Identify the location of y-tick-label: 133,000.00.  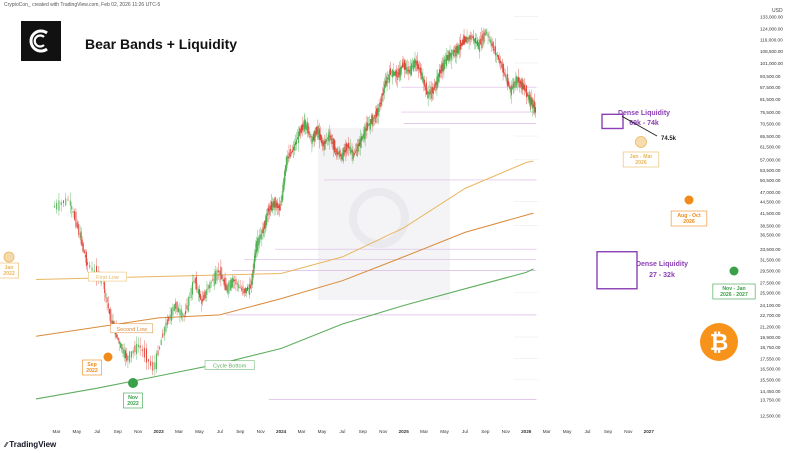
(771, 17).